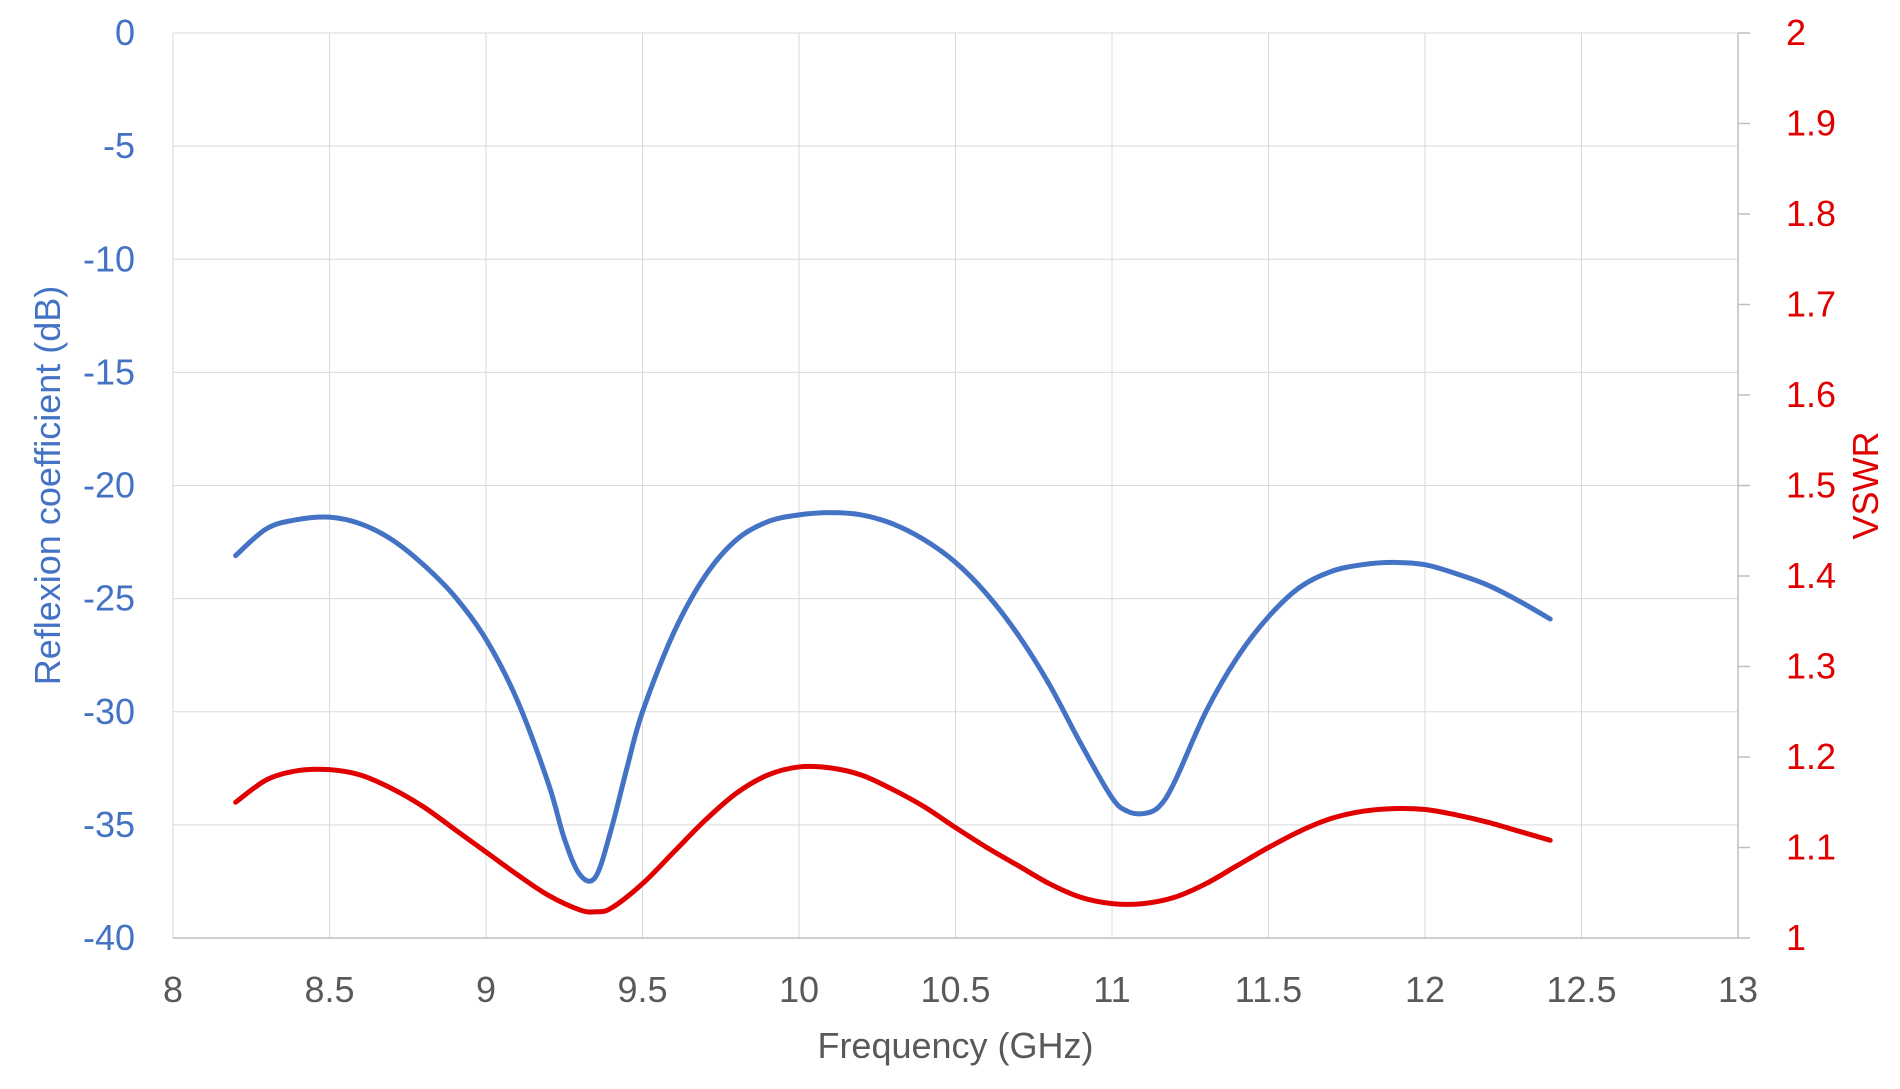 The height and width of the screenshot is (1089, 1900). What do you see at coordinates (1811, 666) in the screenshot?
I see `y-right-tick-label: 1.3` at bounding box center [1811, 666].